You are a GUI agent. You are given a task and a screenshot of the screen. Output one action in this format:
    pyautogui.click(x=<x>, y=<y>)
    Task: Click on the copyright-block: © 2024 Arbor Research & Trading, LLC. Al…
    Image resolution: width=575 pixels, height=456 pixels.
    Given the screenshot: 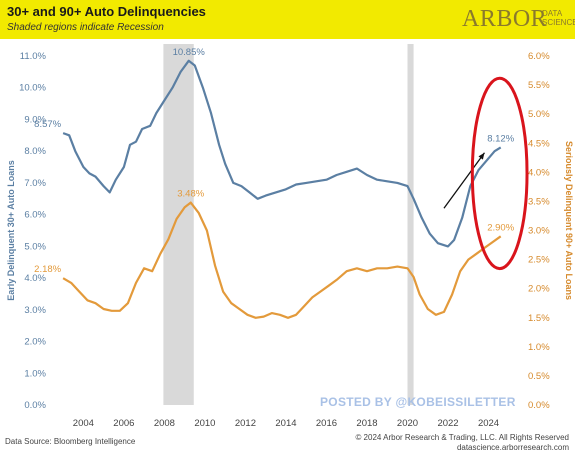 What is the action you would take?
    pyautogui.click(x=462, y=443)
    